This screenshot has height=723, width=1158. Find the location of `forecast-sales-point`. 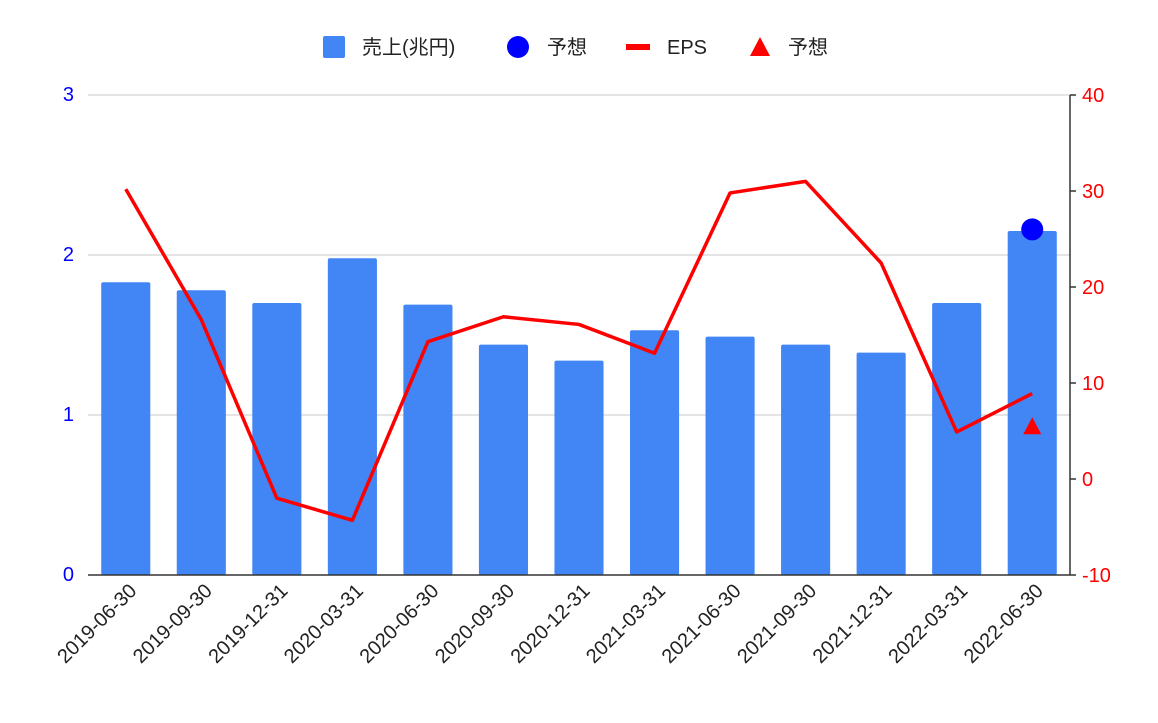

forecast-sales-point is located at coordinates (1032, 229).